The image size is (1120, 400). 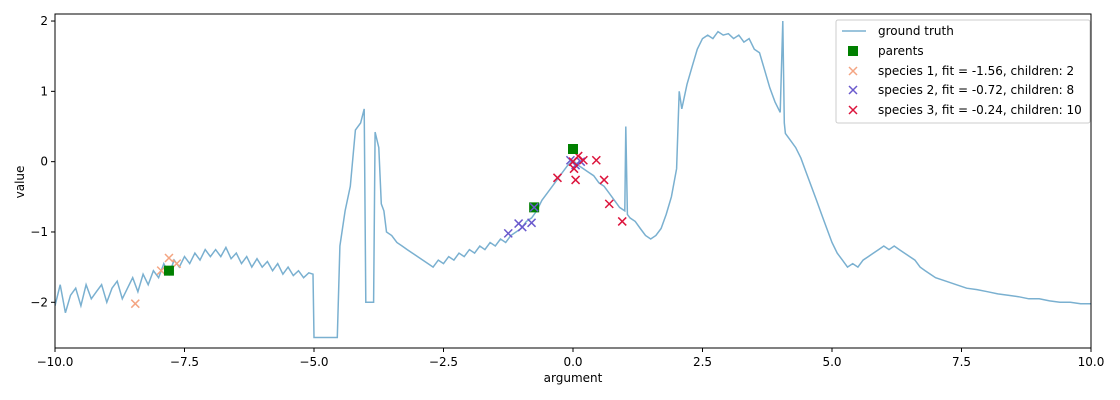 What do you see at coordinates (443, 362) in the screenshot?
I see `x-tick-label: −2.5` at bounding box center [443, 362].